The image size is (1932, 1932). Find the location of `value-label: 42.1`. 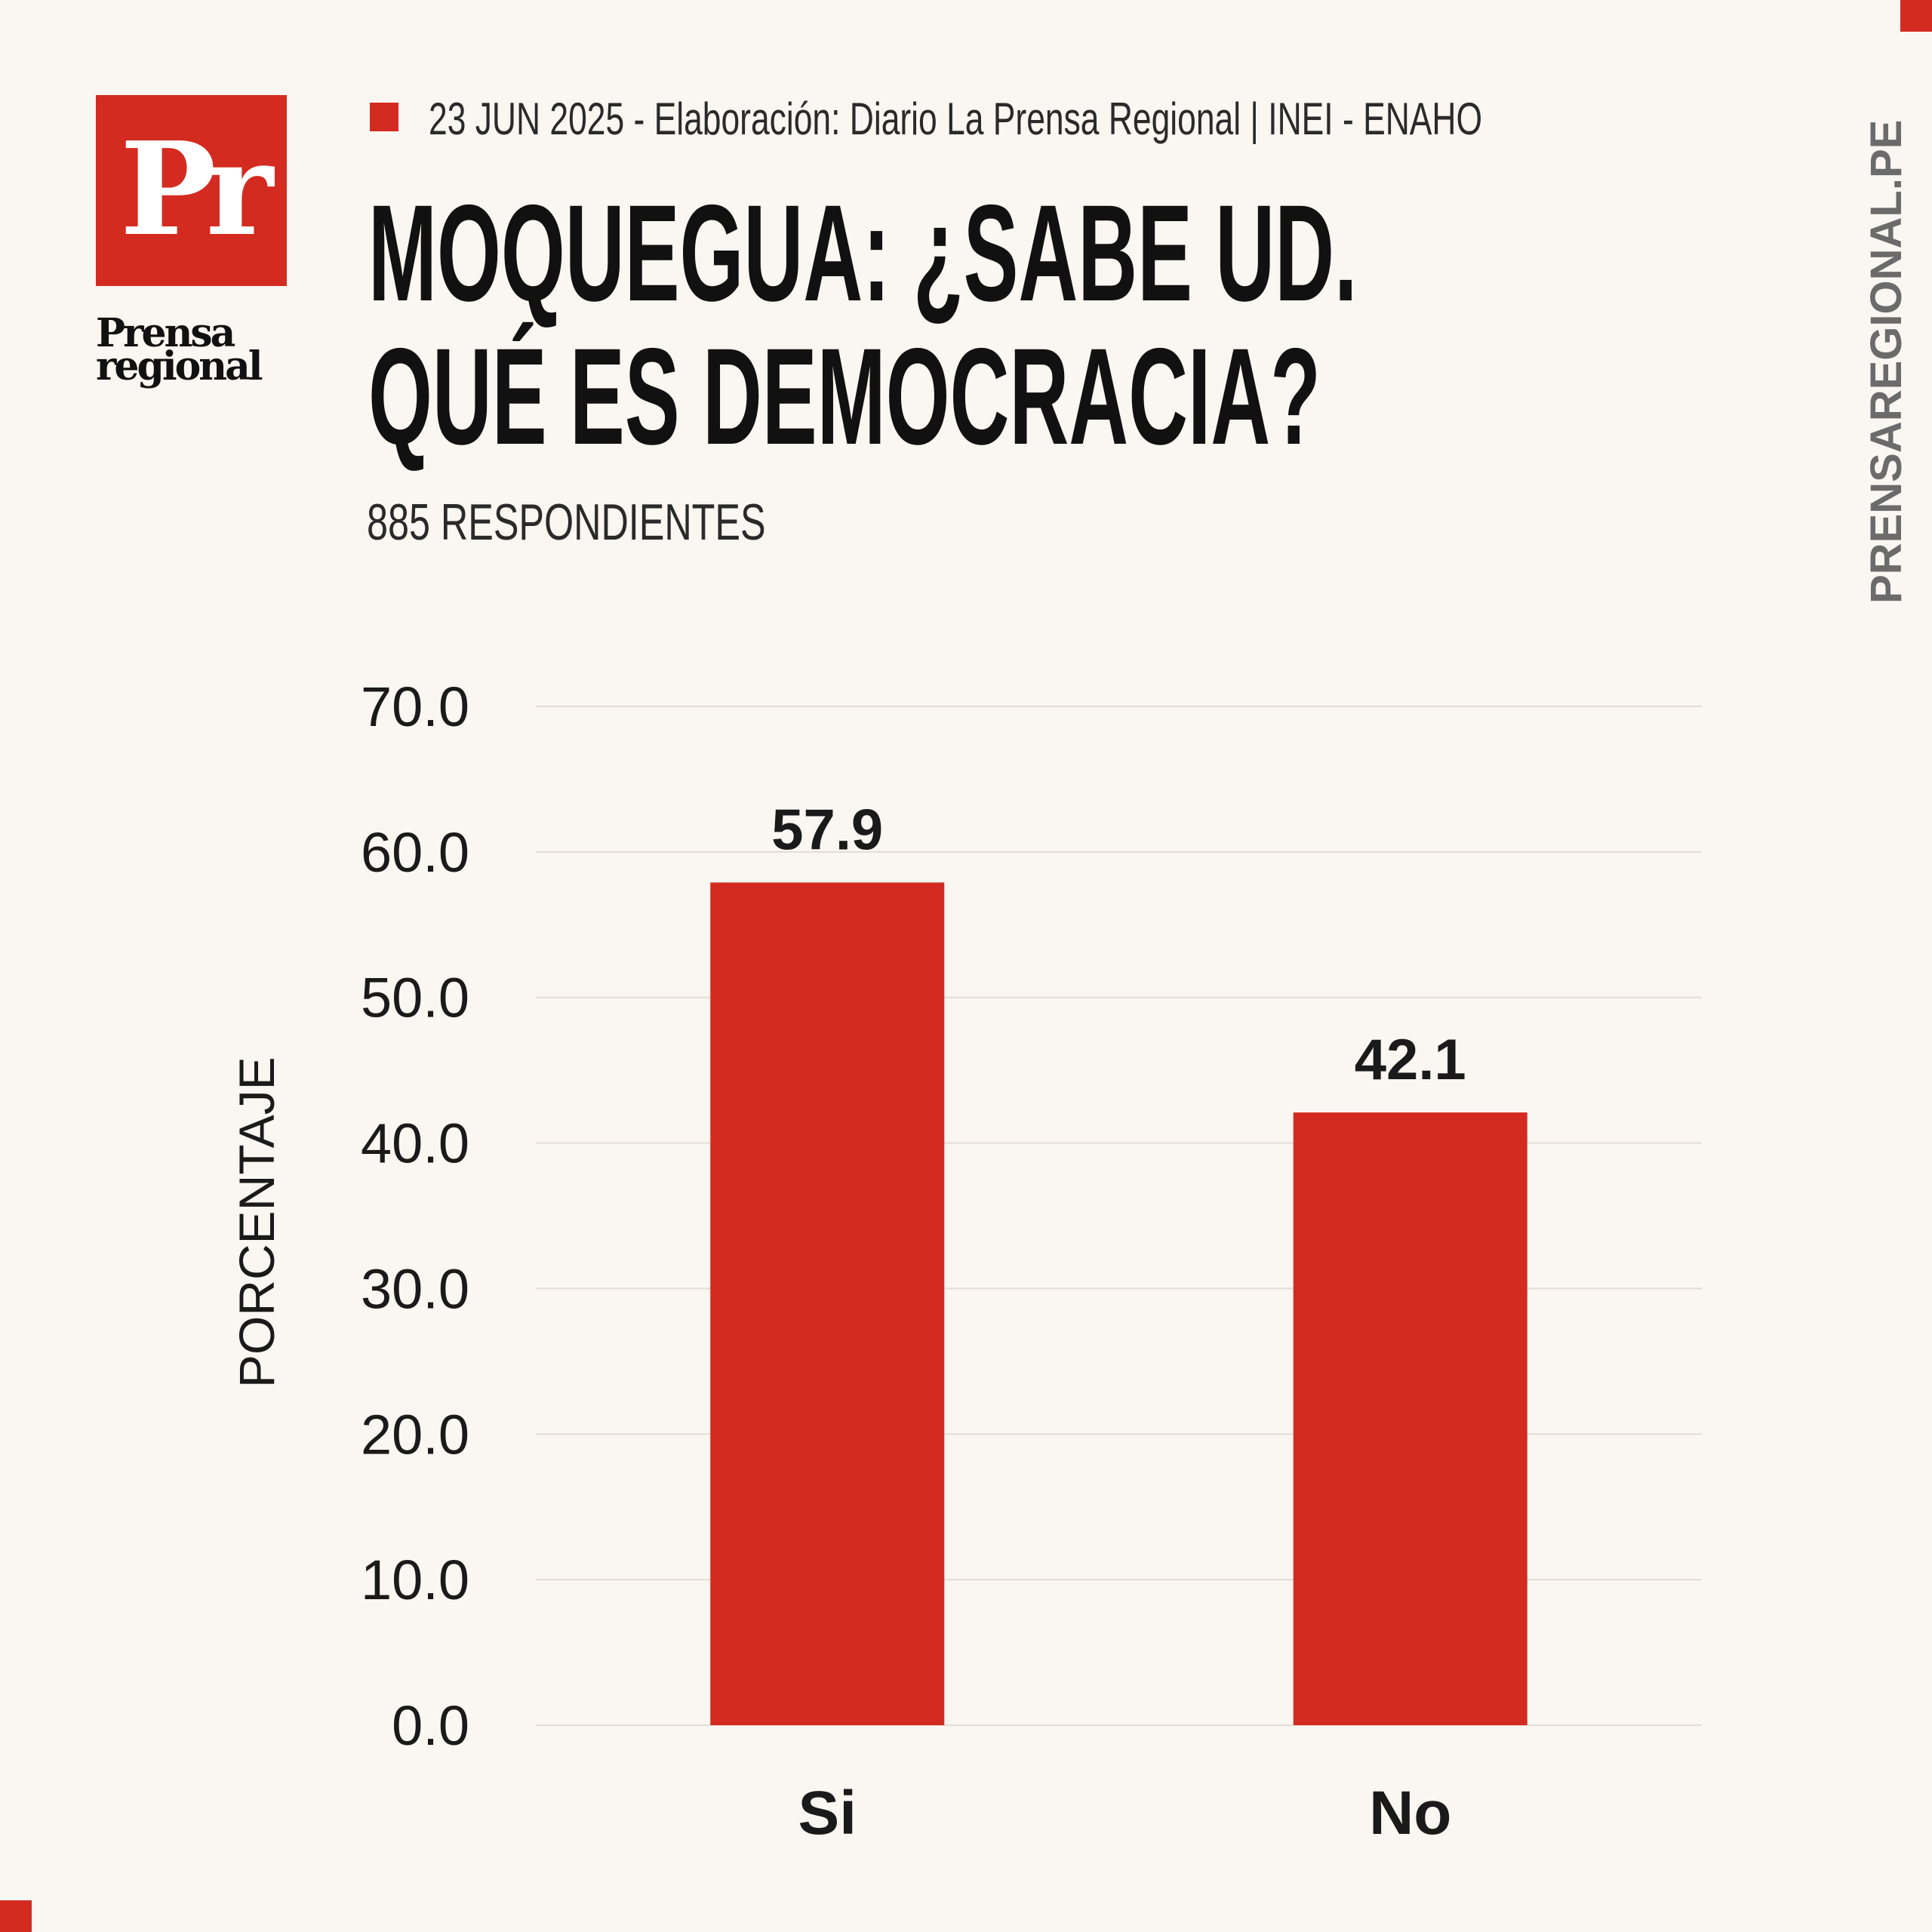

value-label: 42.1 is located at coordinates (1410, 1060).